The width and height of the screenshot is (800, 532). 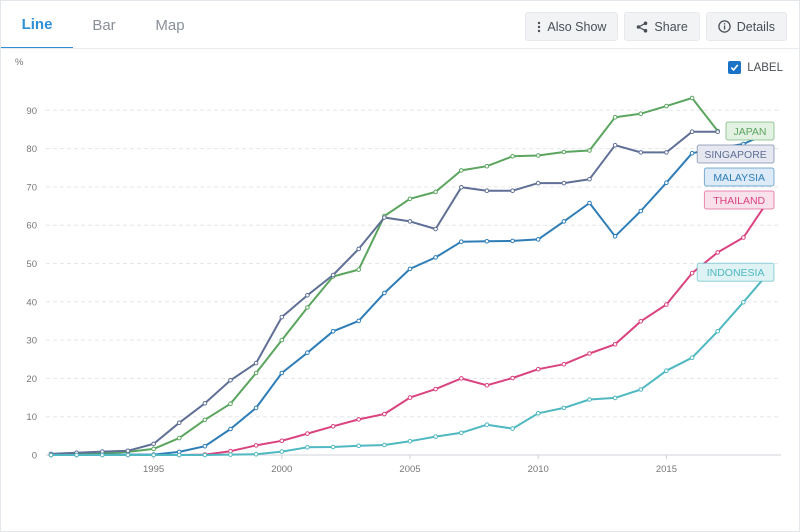 I want to click on tab-bar: Bar, so click(x=104, y=25).